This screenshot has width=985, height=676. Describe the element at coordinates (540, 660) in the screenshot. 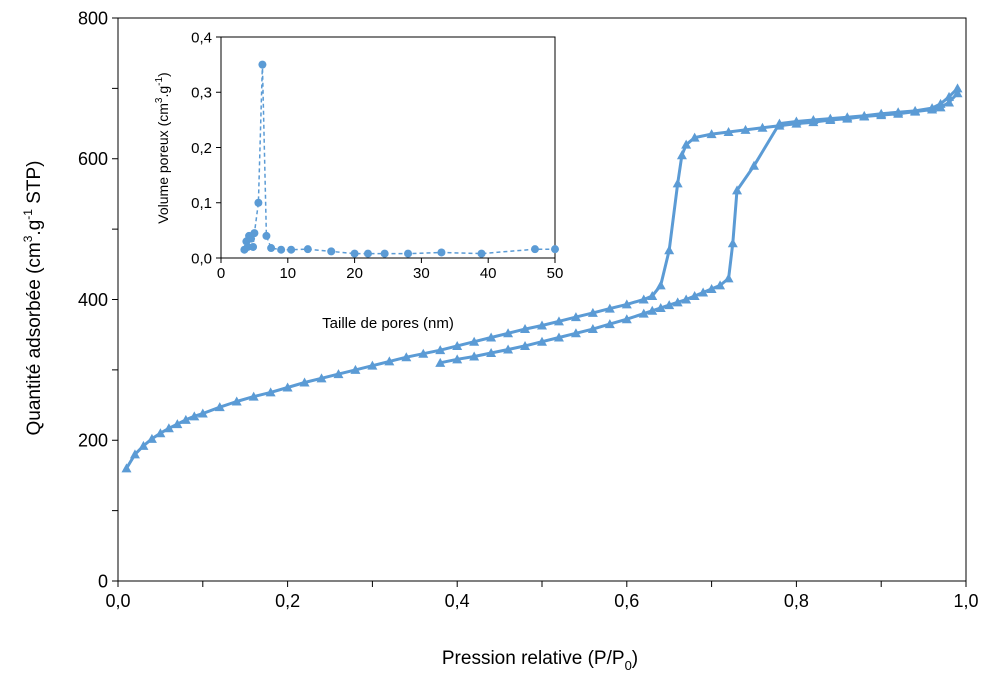

I see `main-x-axis-title: Pression relative (P/P0)` at that location.